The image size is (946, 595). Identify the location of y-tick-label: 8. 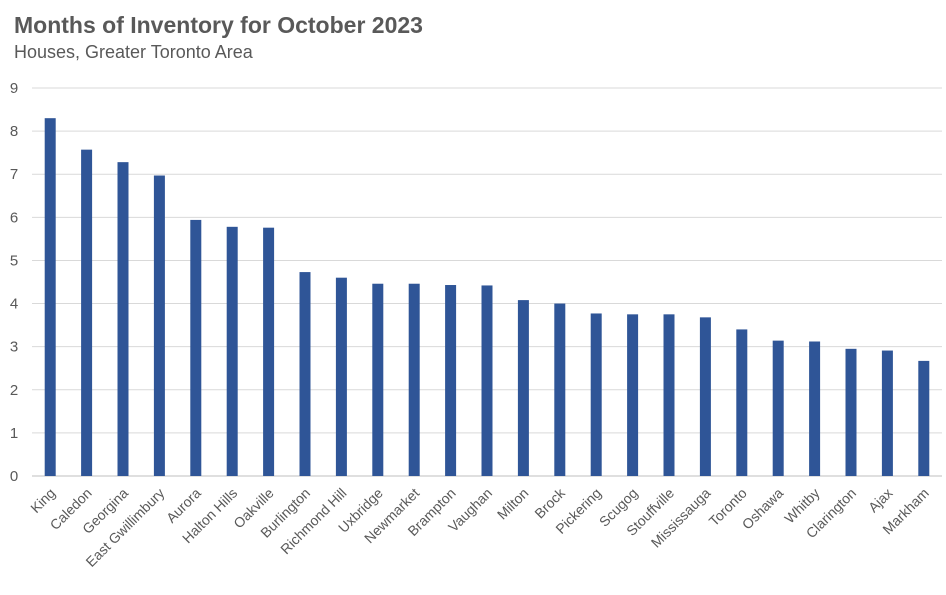
(14, 131).